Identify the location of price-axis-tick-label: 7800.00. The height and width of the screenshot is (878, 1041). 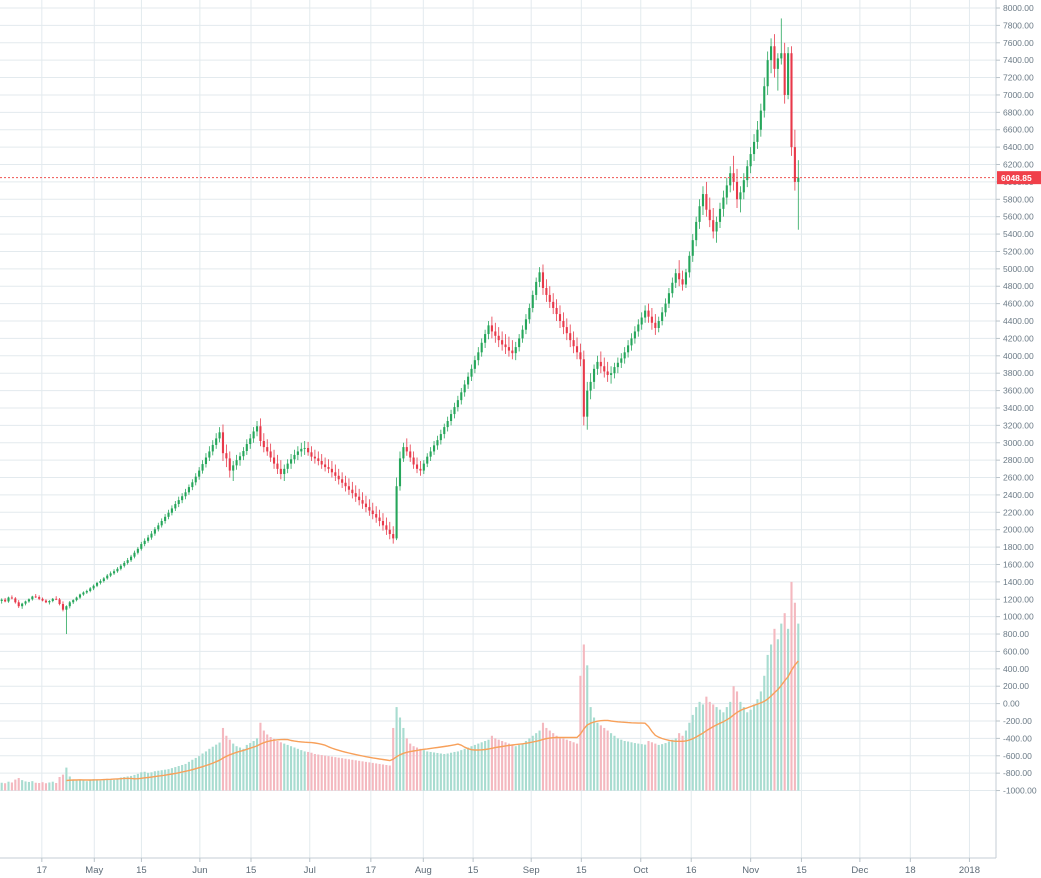
(1018, 25).